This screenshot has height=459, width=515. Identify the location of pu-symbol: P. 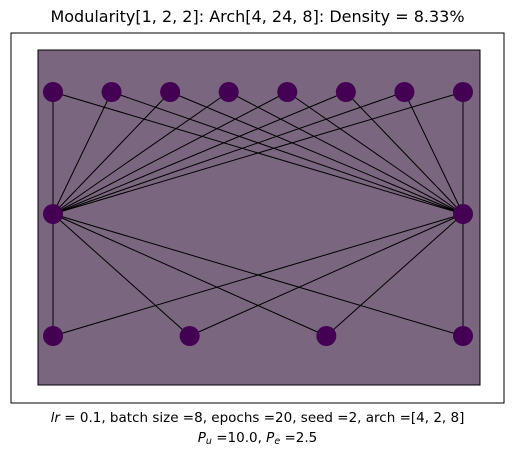
(201, 438).